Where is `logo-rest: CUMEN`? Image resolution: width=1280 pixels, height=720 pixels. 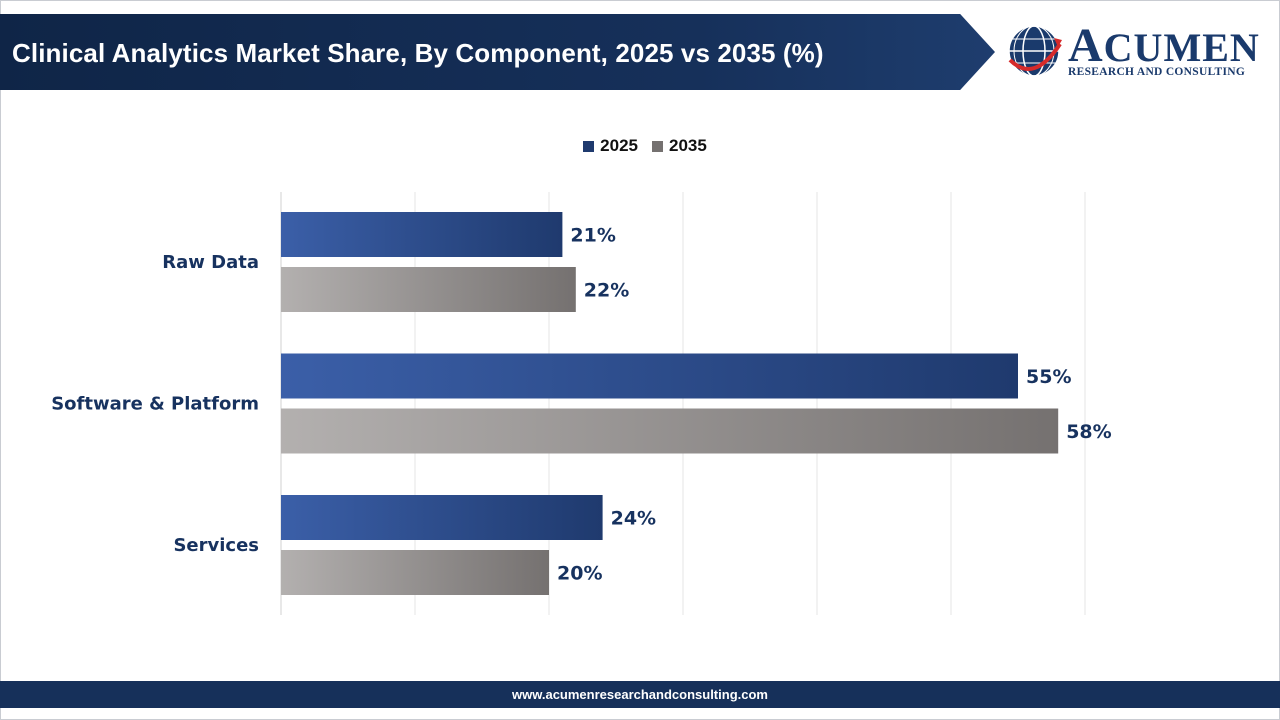 logo-rest: CUMEN is located at coordinates (1181, 47).